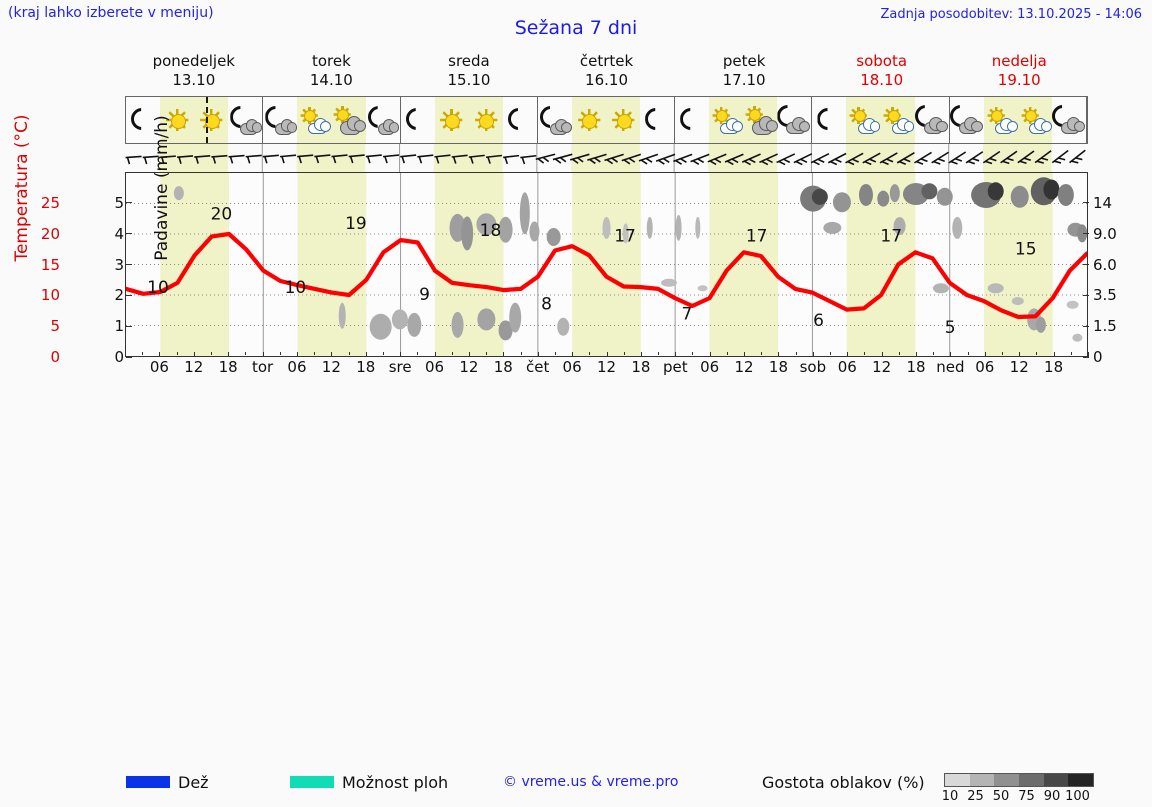 Image resolution: width=1152 pixels, height=807 pixels. Describe the element at coordinates (950, 328) in the screenshot. I see `temp-min-label: 5` at that location.